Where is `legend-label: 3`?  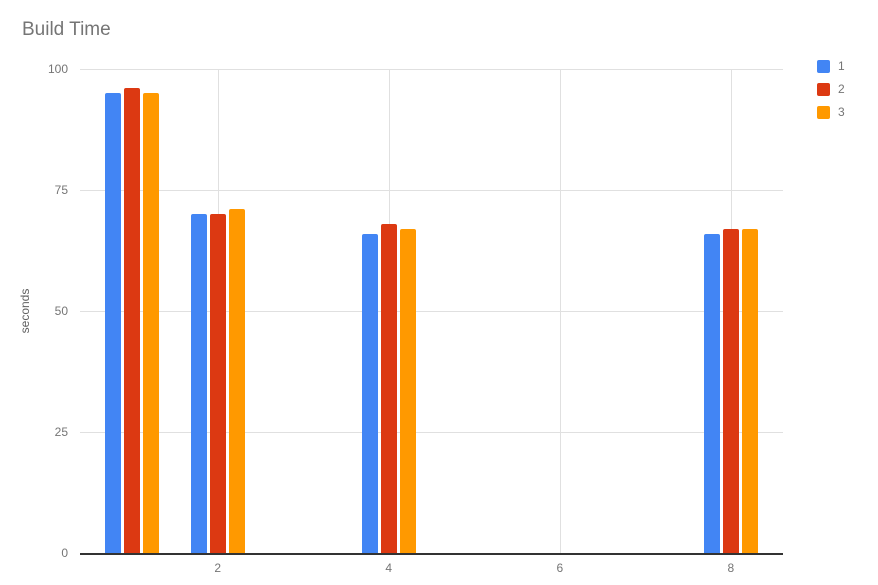
legend-label: 3 is located at coordinates (841, 112).